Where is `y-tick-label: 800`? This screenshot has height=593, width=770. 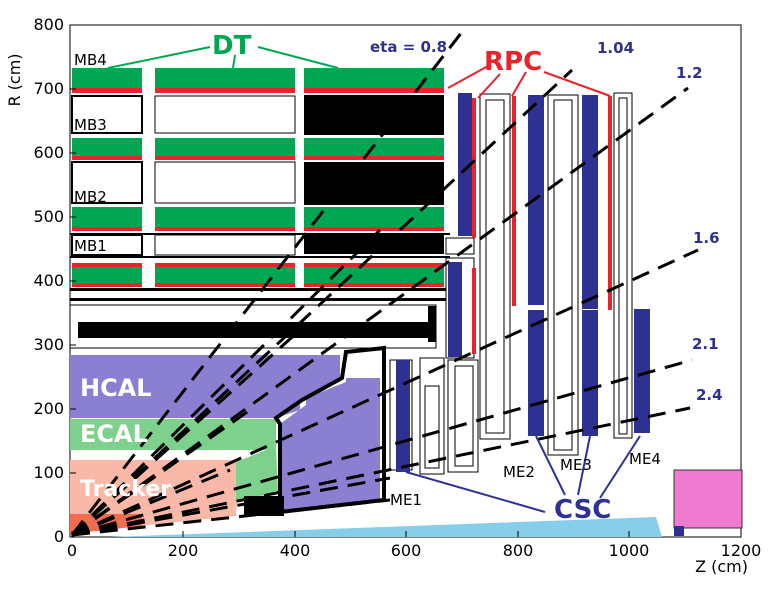
y-tick-label: 800 is located at coordinates (48, 24).